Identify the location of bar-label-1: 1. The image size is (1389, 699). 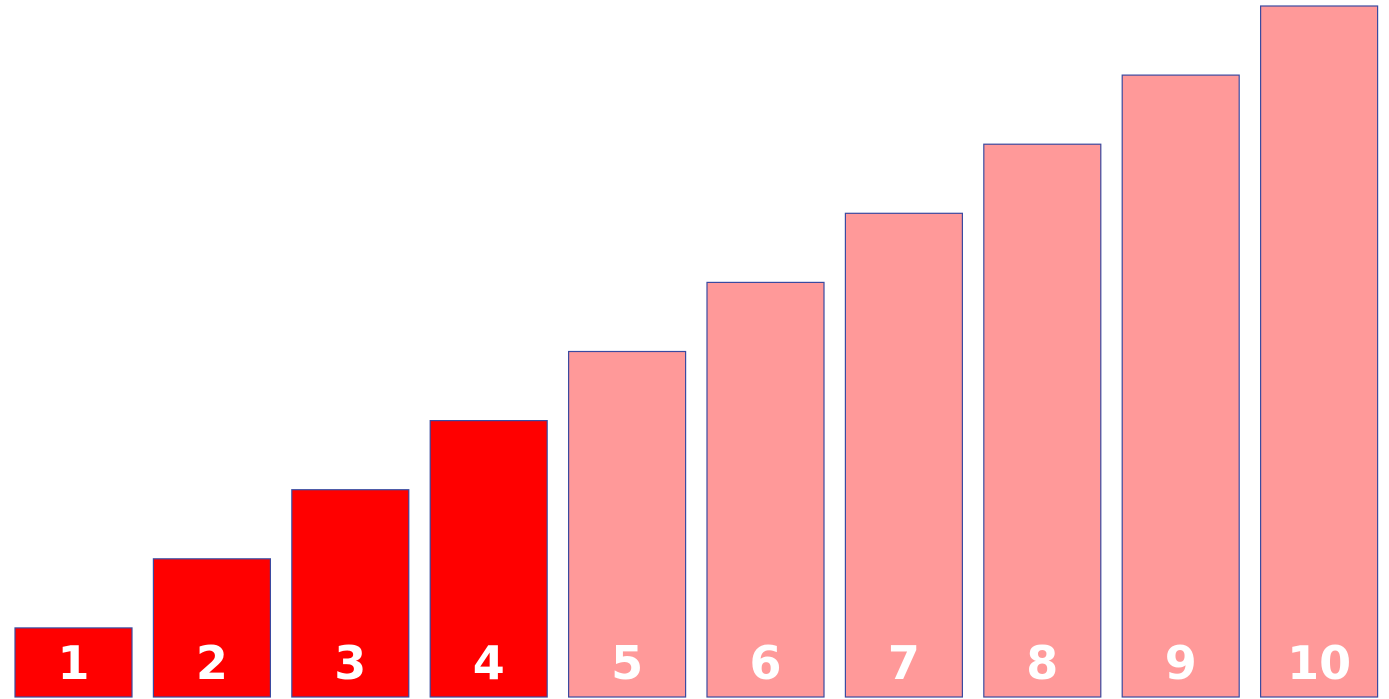
(73, 663).